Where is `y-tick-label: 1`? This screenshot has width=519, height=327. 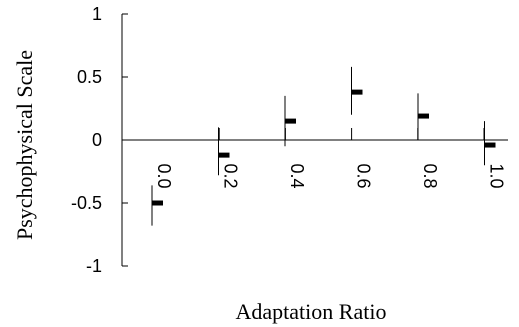 y-tick-label: 1 is located at coordinates (97, 14).